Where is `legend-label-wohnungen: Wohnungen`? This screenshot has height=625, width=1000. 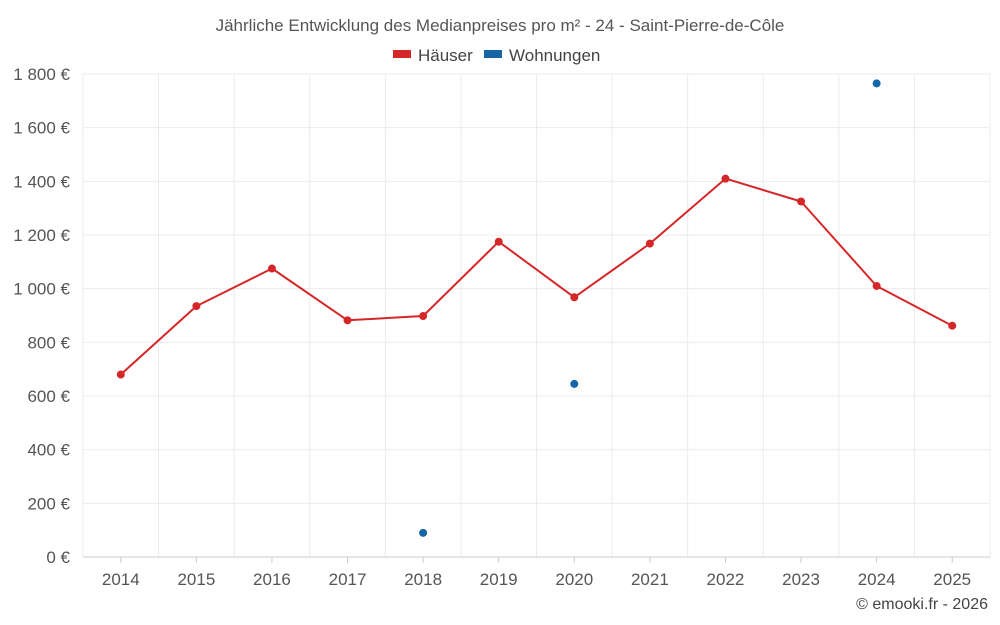
legend-label-wohnungen: Wohnungen is located at coordinates (554, 55).